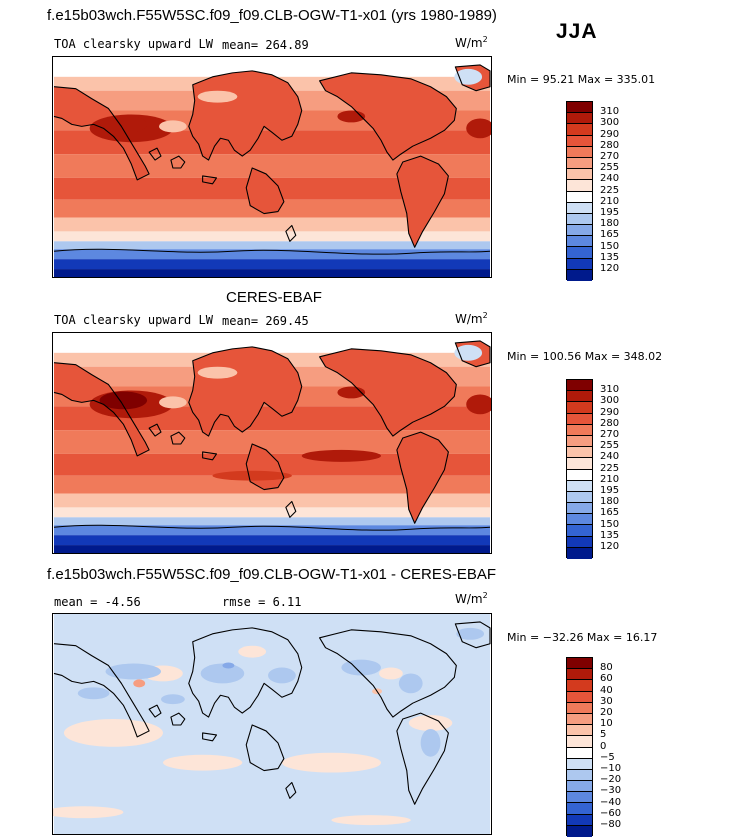  I want to click on colorbar-level-label: −5, so click(607, 757).